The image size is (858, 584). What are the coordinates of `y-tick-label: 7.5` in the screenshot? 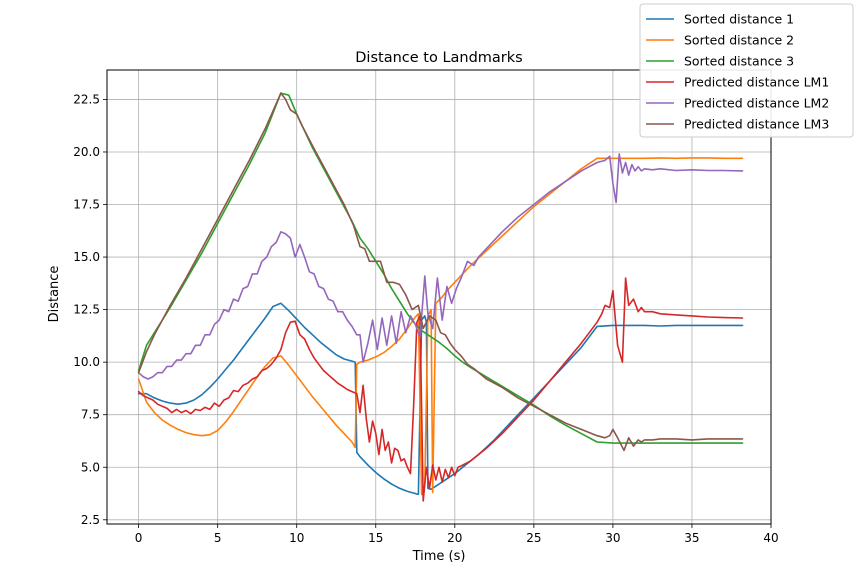 It's located at (90, 415).